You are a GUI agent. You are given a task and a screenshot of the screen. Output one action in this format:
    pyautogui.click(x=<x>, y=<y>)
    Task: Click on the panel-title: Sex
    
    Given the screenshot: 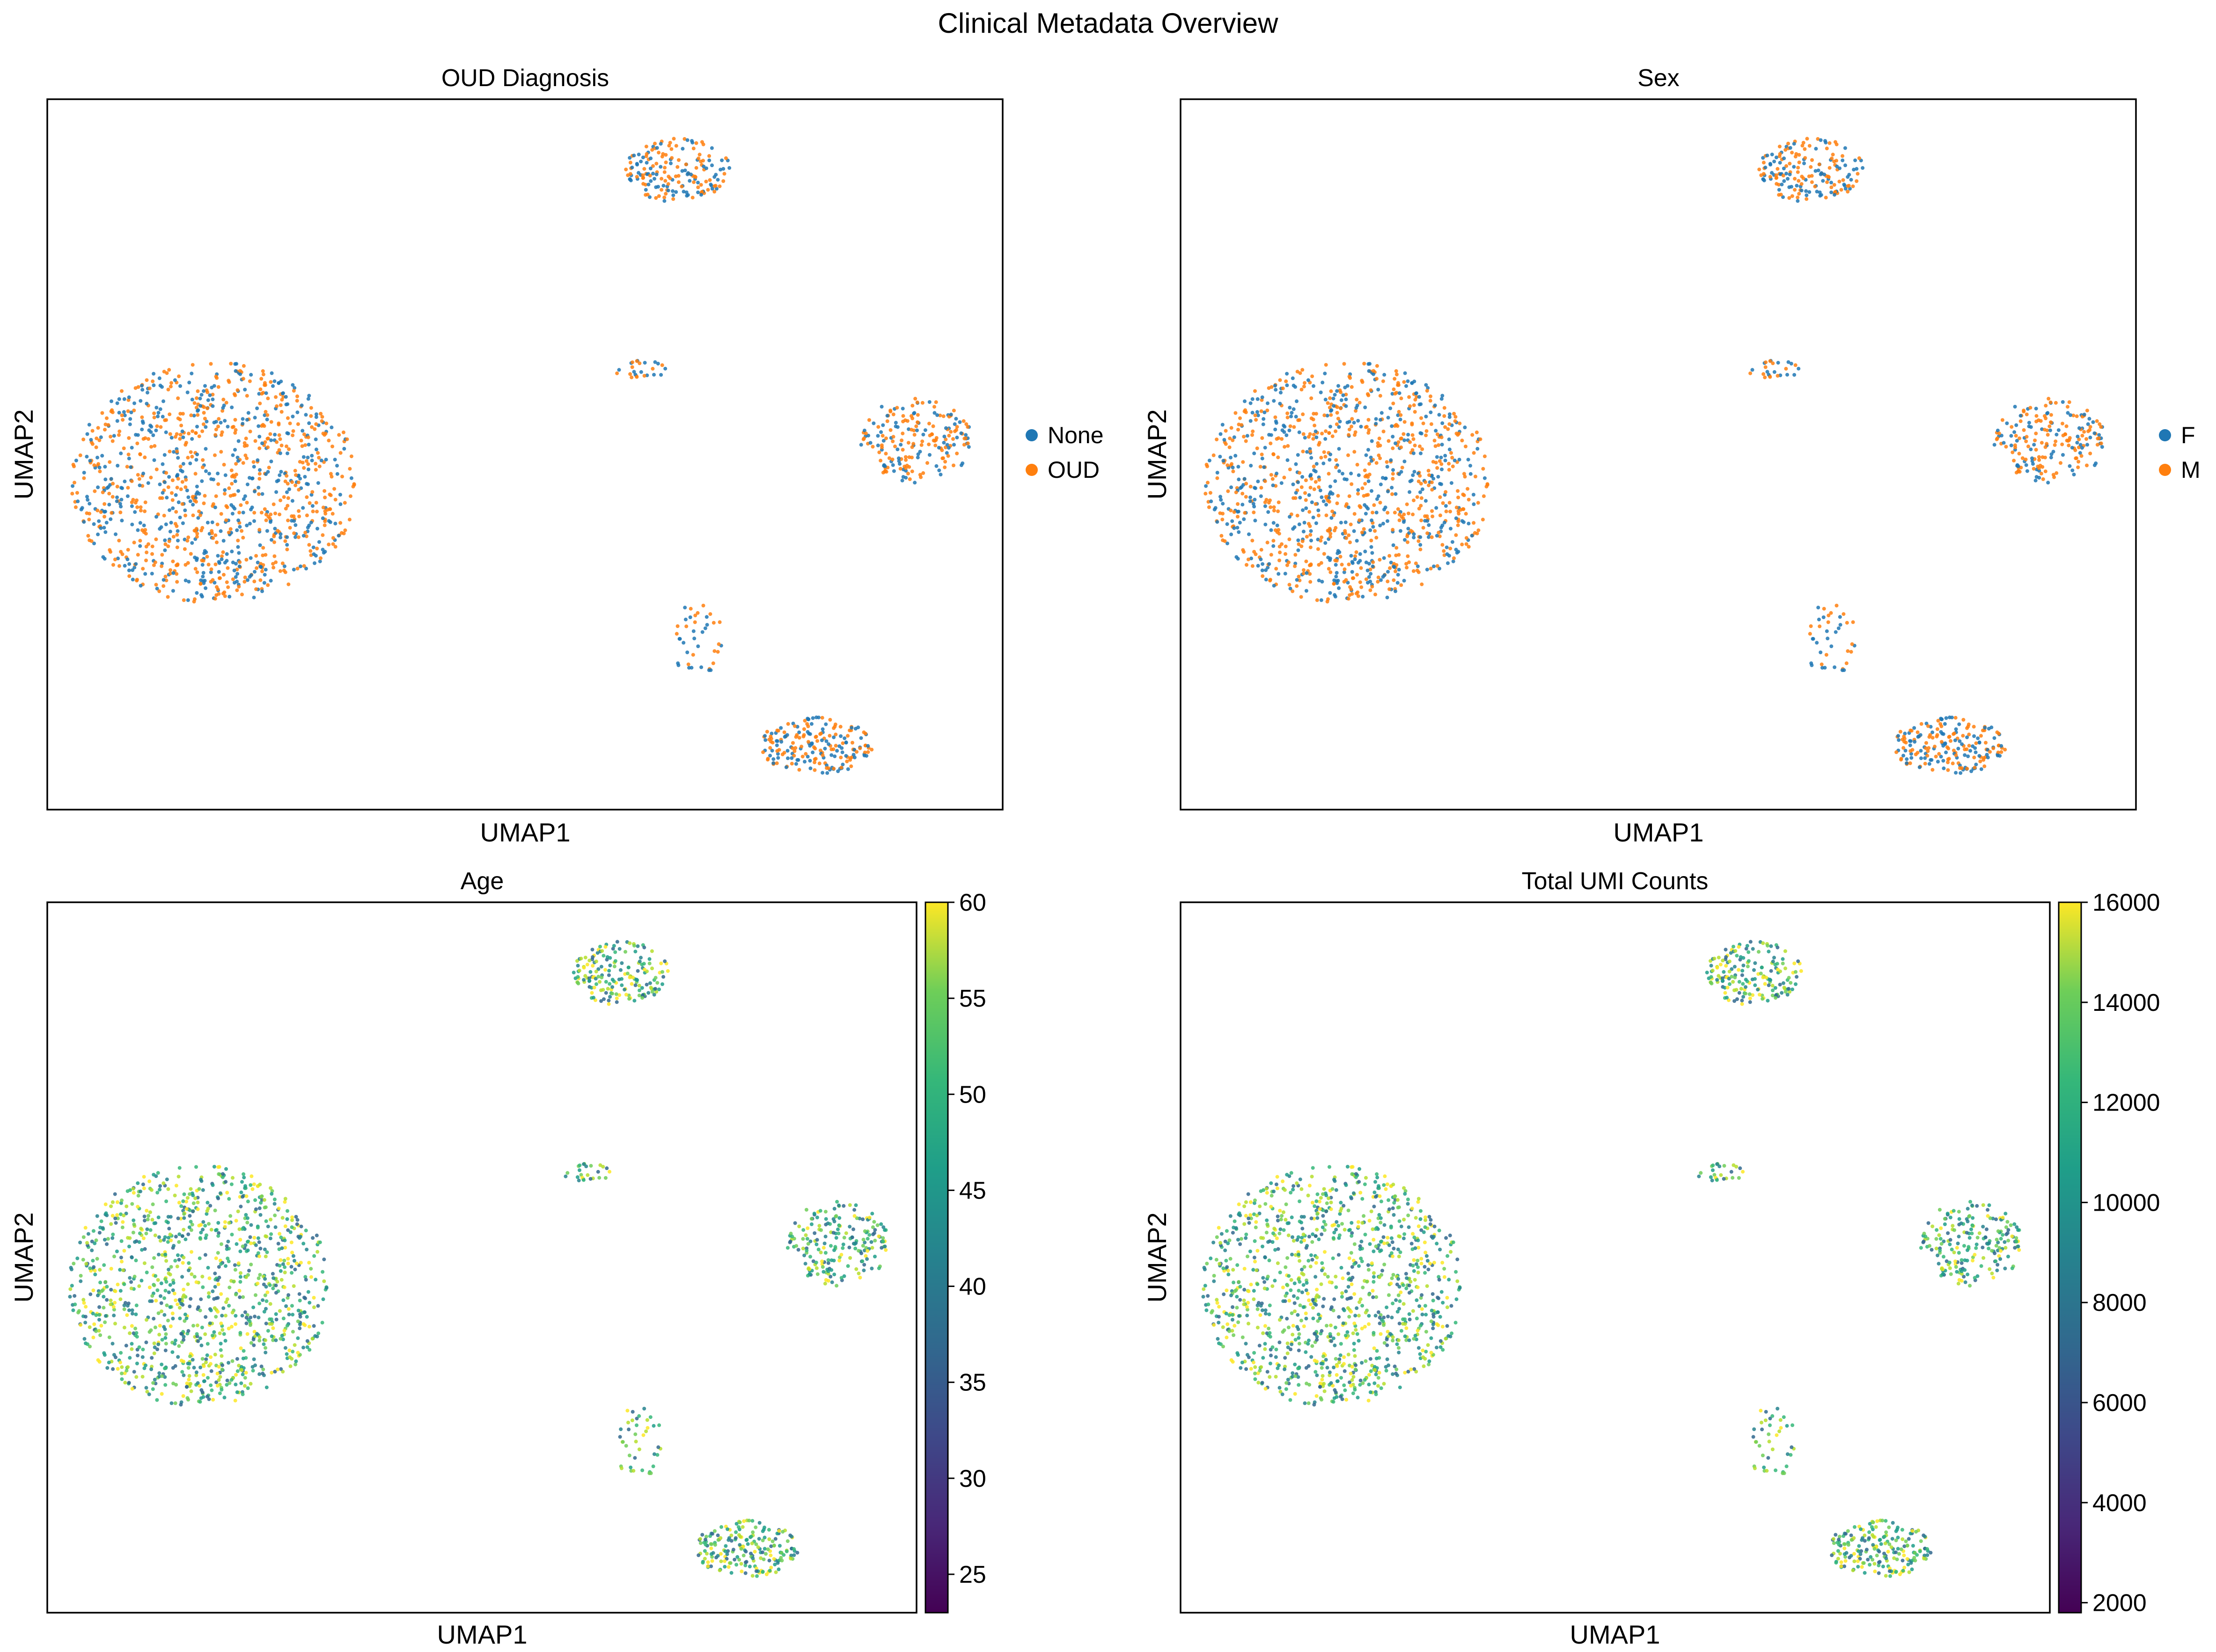 What is the action you would take?
    pyautogui.click(x=1659, y=79)
    